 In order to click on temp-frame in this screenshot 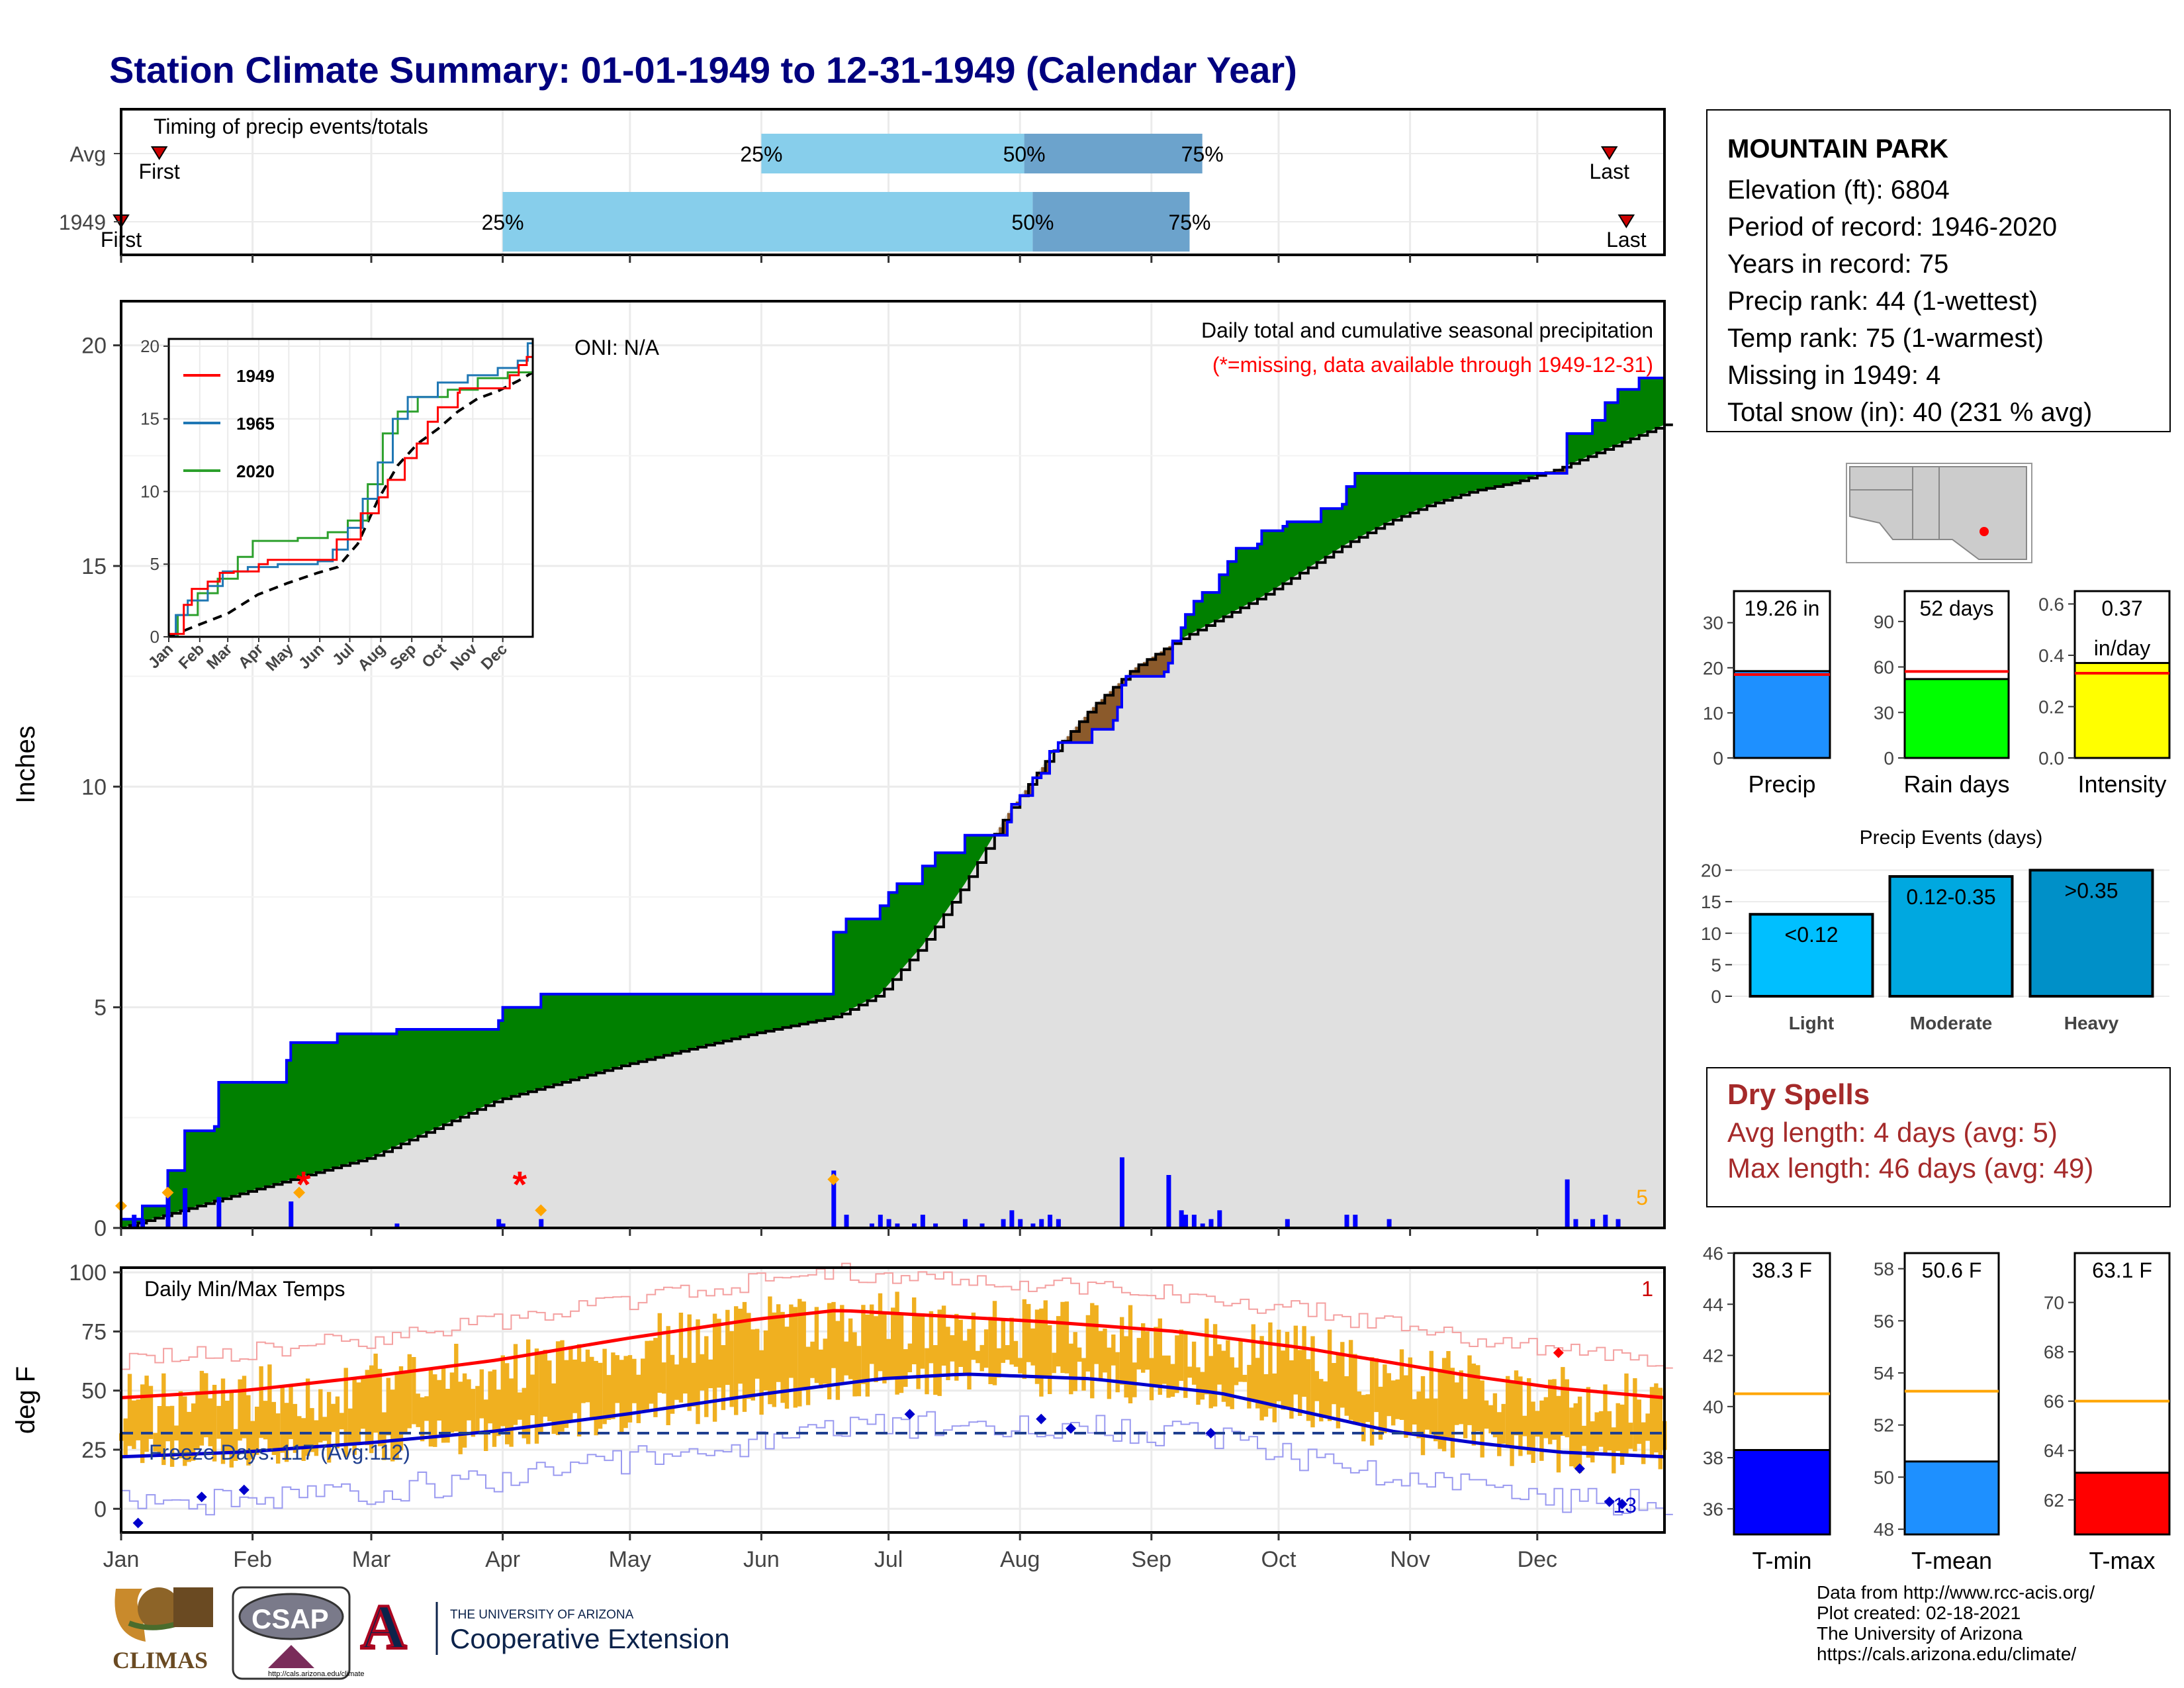, I will do `click(893, 1400)`.